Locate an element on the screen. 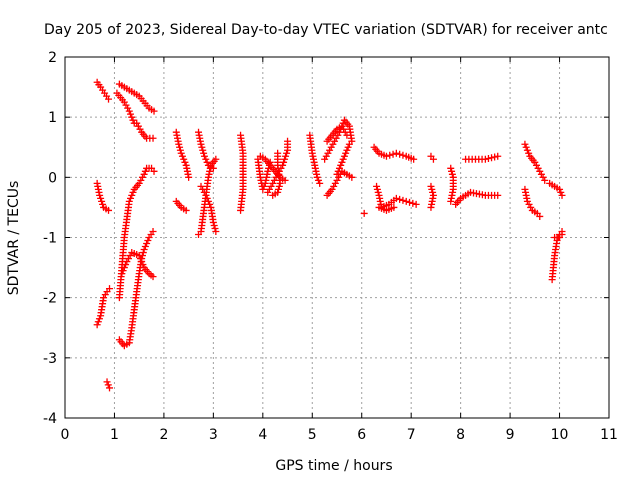 This screenshot has height=480, width=640. x-tick-label: 3 is located at coordinates (213, 435).